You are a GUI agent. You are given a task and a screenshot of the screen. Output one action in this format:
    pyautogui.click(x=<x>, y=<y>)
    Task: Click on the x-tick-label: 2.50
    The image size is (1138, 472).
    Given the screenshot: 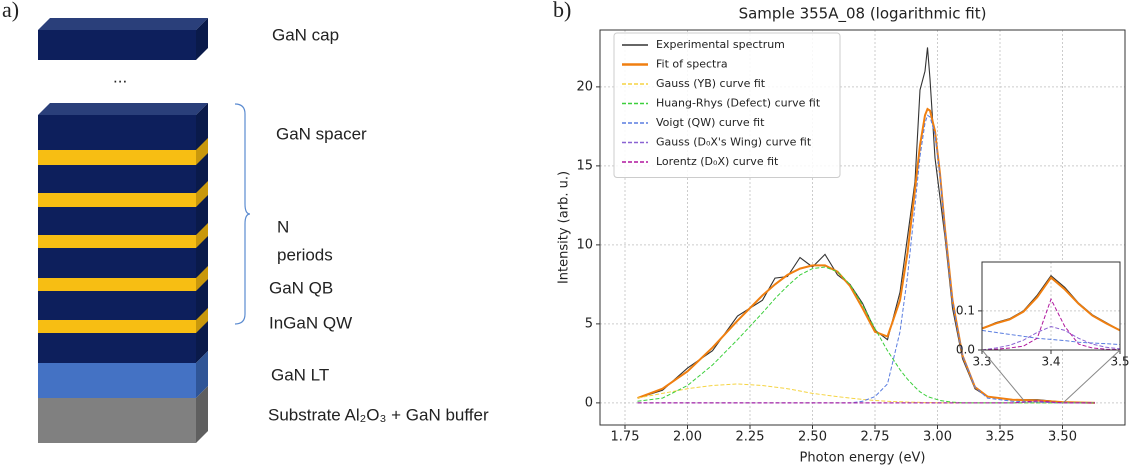 What is the action you would take?
    pyautogui.click(x=812, y=437)
    